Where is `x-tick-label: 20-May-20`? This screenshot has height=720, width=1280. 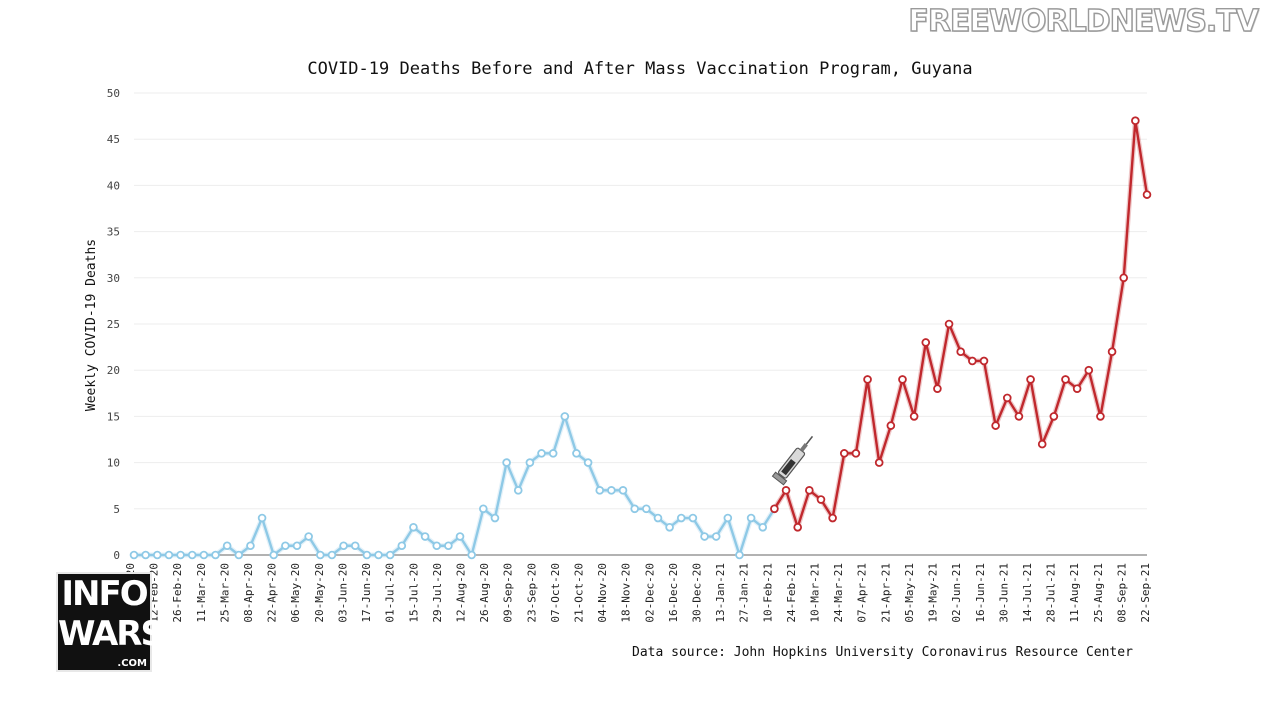
x-tick-label: 20-May-20 is located at coordinates (319, 593).